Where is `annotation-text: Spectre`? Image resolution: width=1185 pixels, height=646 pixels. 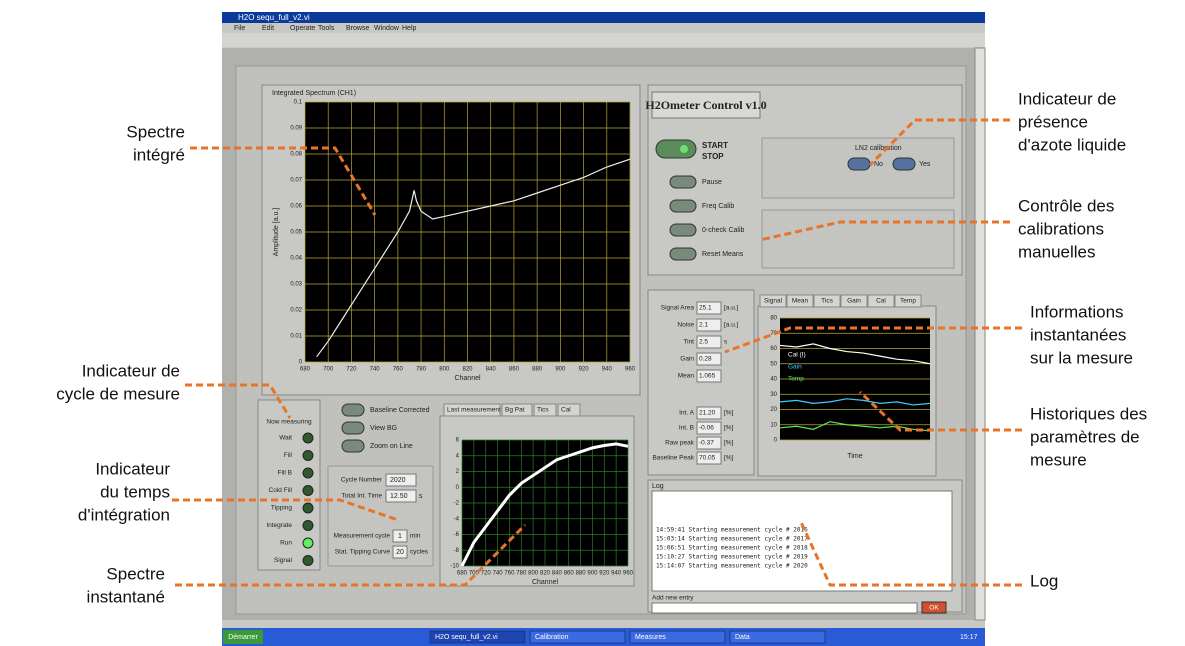
annotation-text: Spectre is located at coordinates (155, 131).